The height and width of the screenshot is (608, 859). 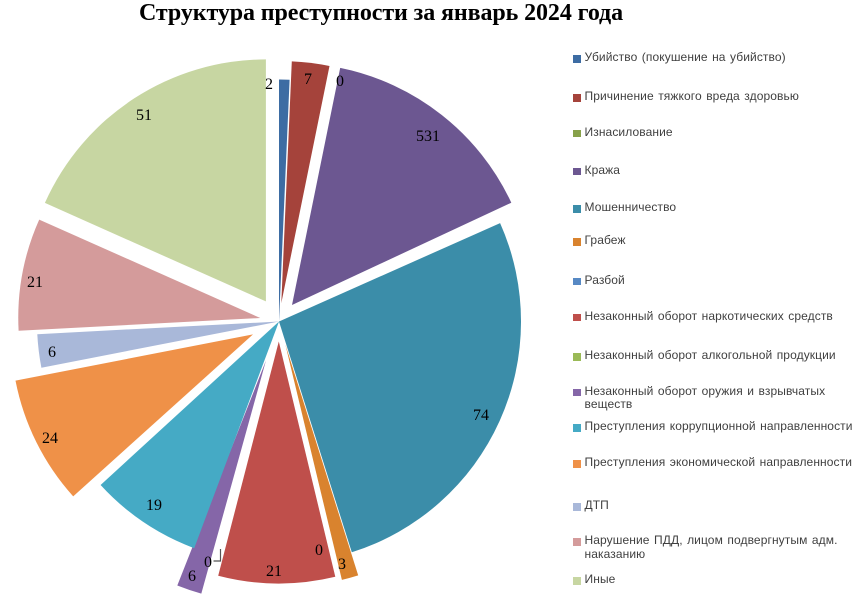 I want to click on svg-text: 2, so click(x=269, y=84).